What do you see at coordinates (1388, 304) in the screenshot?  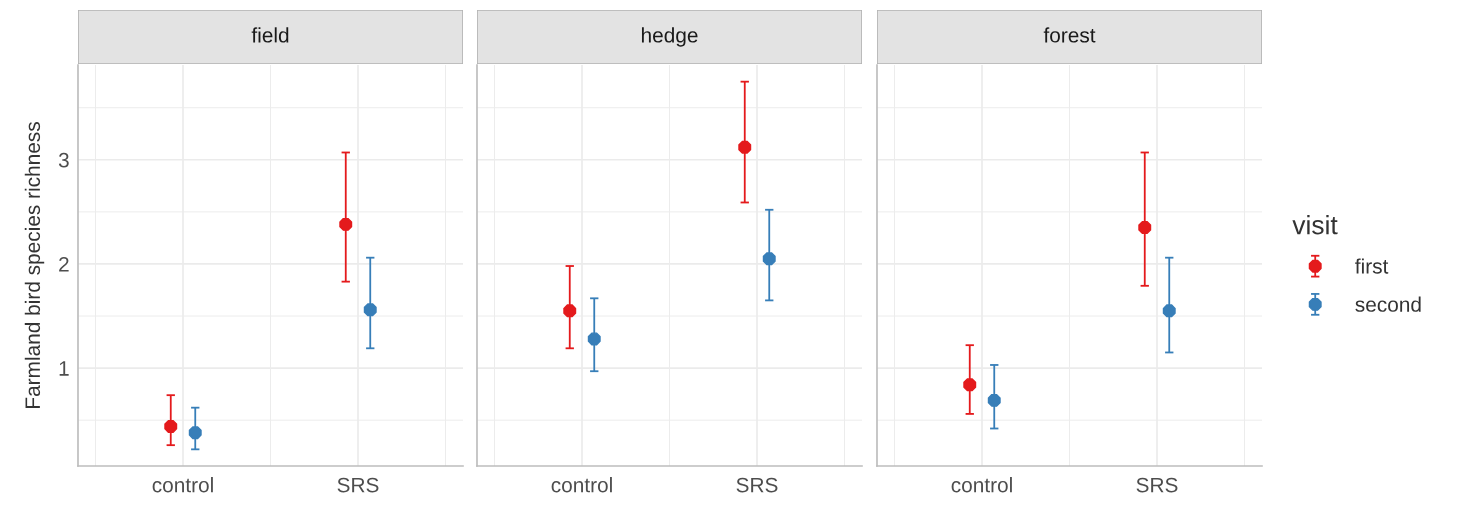 I see `legend-label: second` at bounding box center [1388, 304].